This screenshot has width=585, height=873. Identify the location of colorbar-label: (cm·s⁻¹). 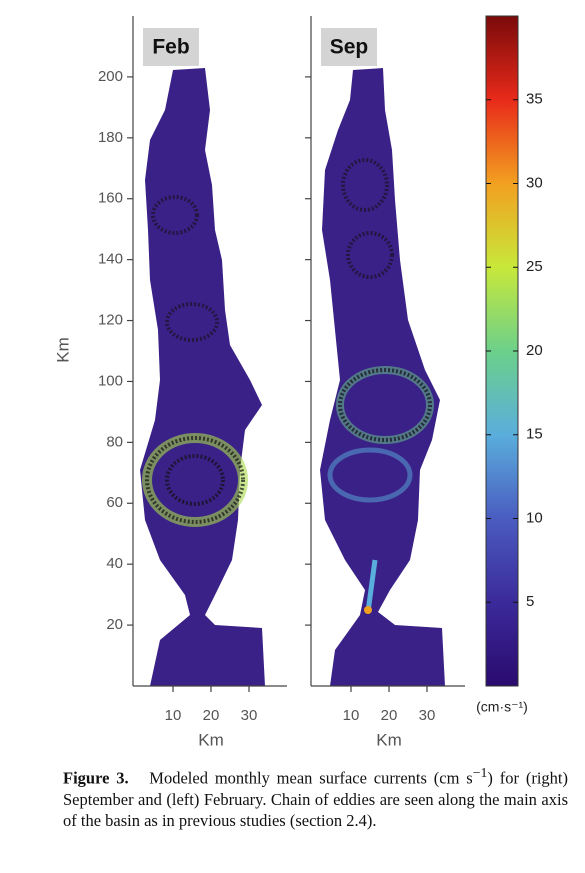
(502, 707).